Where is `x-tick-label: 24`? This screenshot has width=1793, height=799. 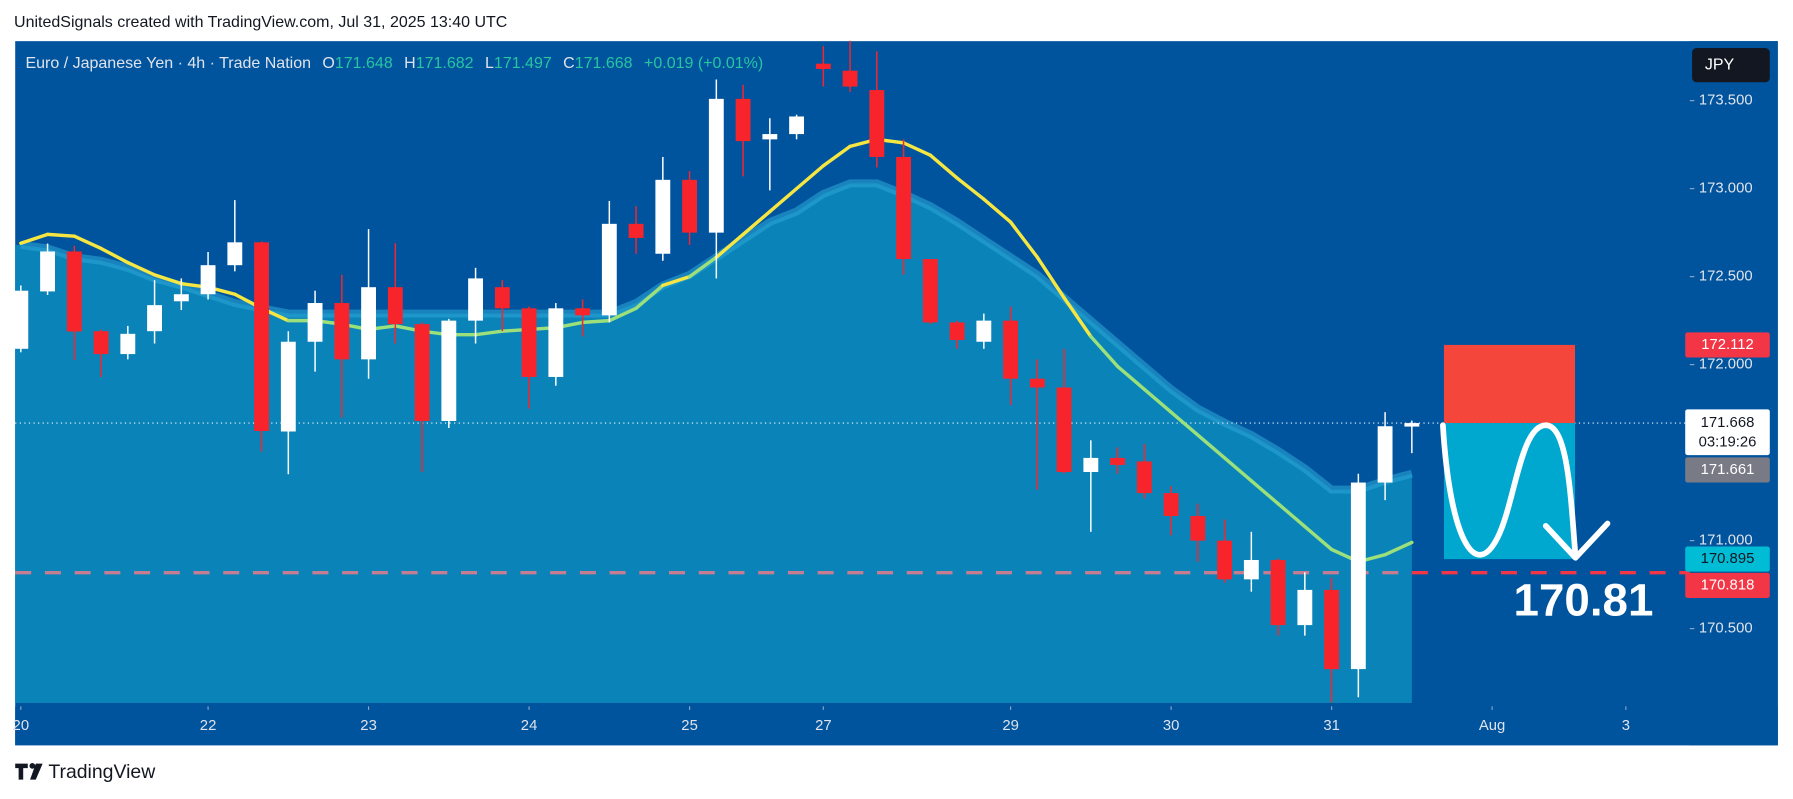 x-tick-label: 24 is located at coordinates (529, 726).